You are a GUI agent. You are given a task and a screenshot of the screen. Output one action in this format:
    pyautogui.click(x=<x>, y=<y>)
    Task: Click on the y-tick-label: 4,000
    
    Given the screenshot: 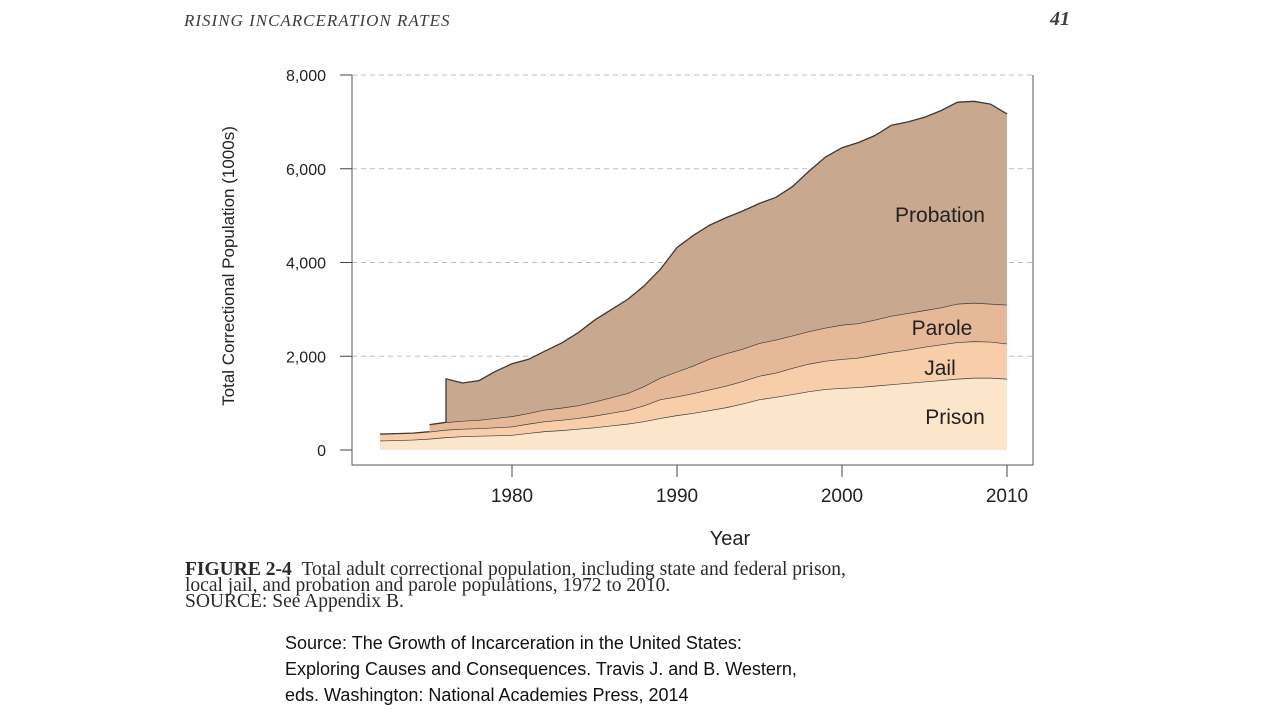 What is the action you would take?
    pyautogui.click(x=306, y=264)
    